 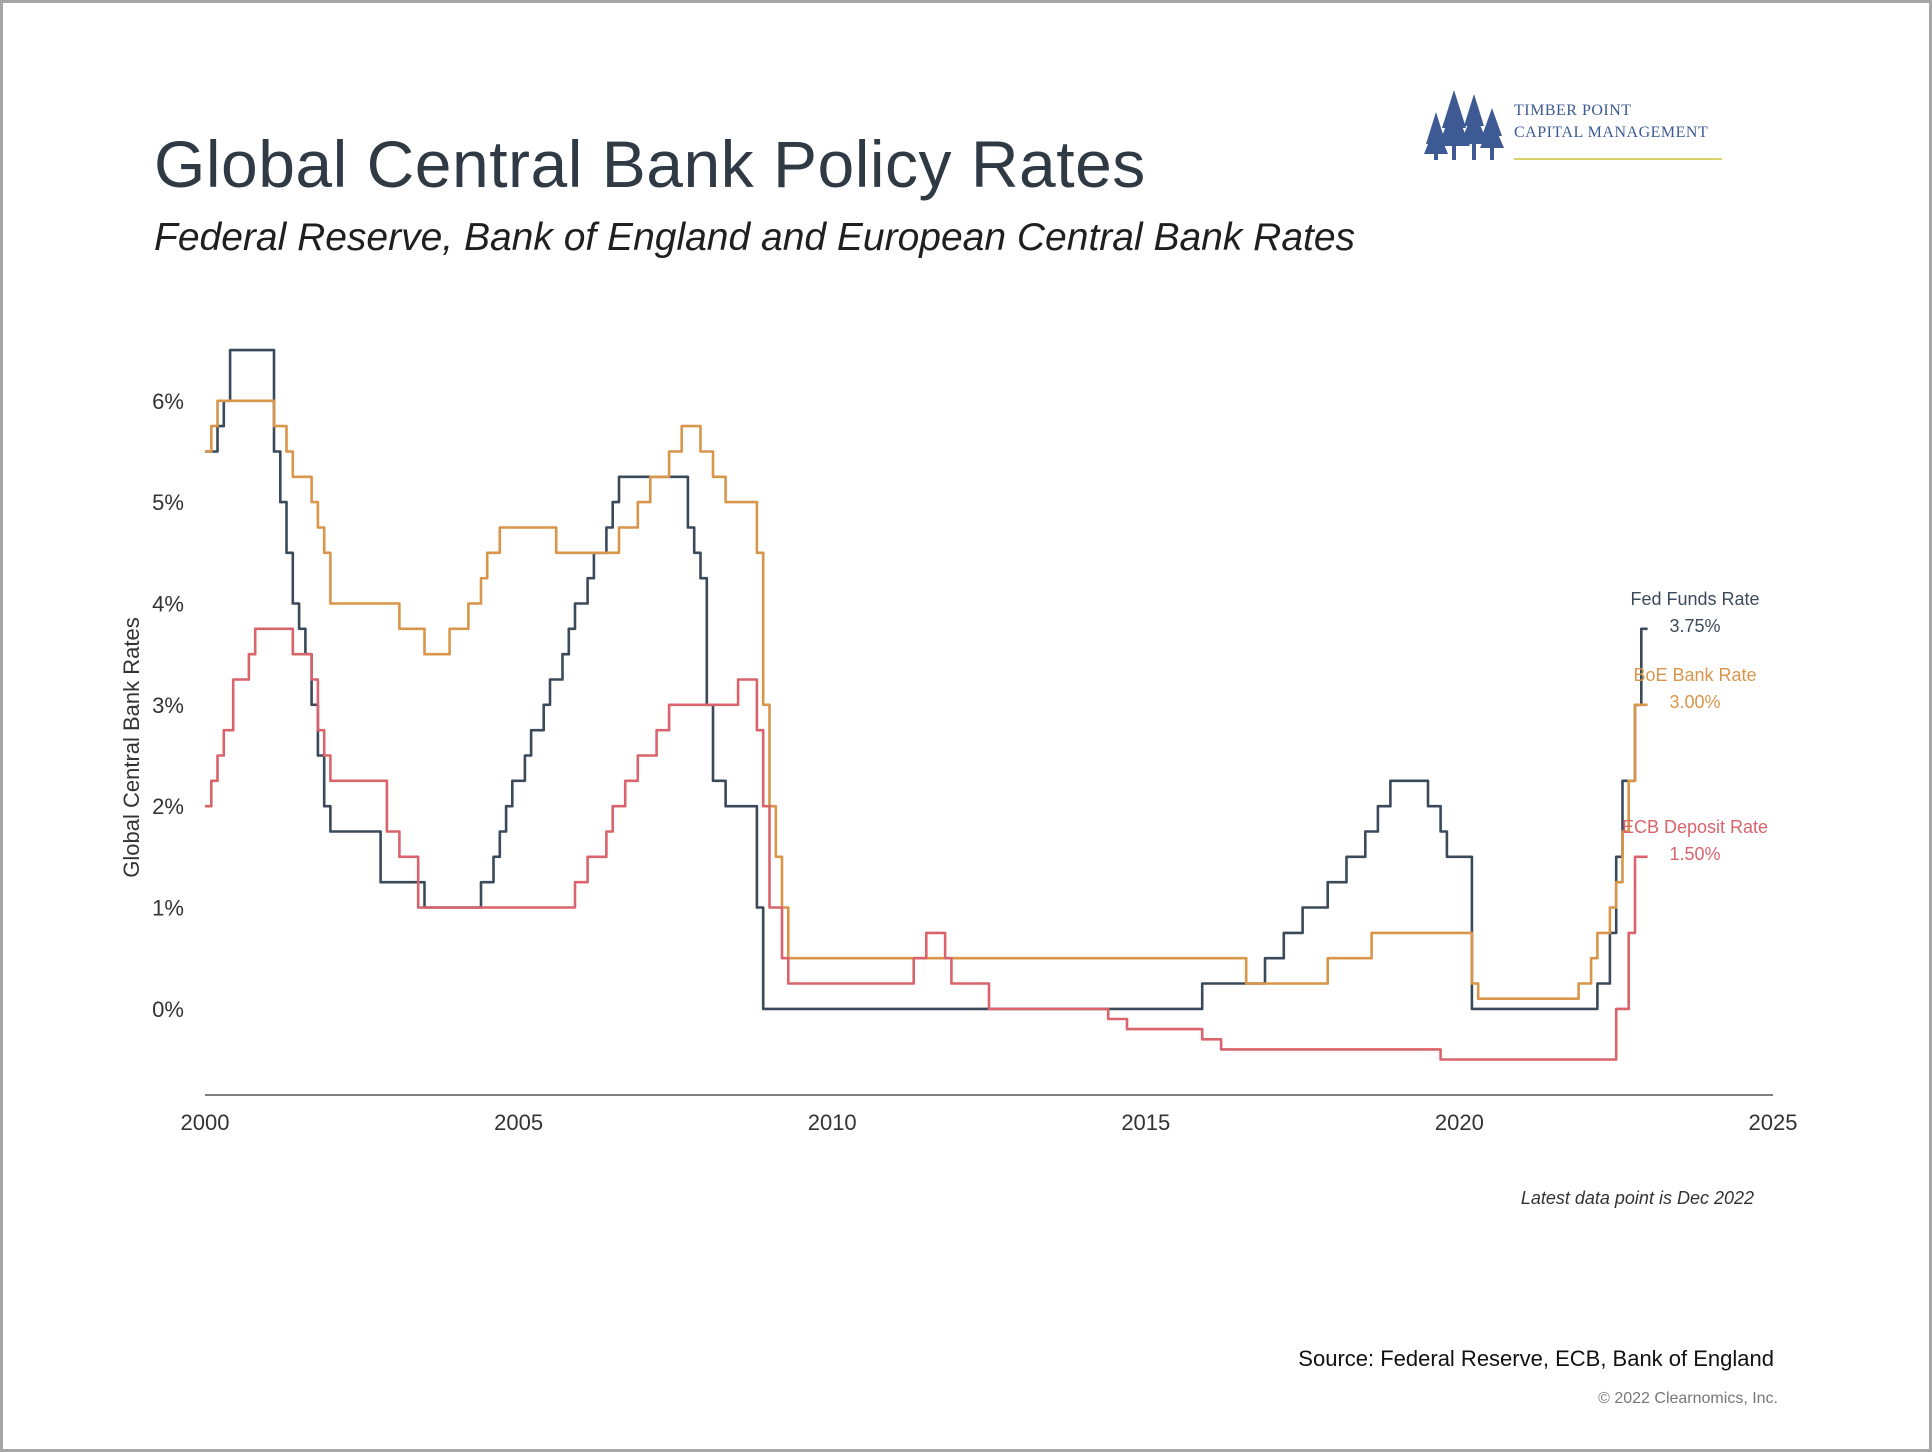 I want to click on x-tick-label: 2015, so click(x=1145, y=1122).